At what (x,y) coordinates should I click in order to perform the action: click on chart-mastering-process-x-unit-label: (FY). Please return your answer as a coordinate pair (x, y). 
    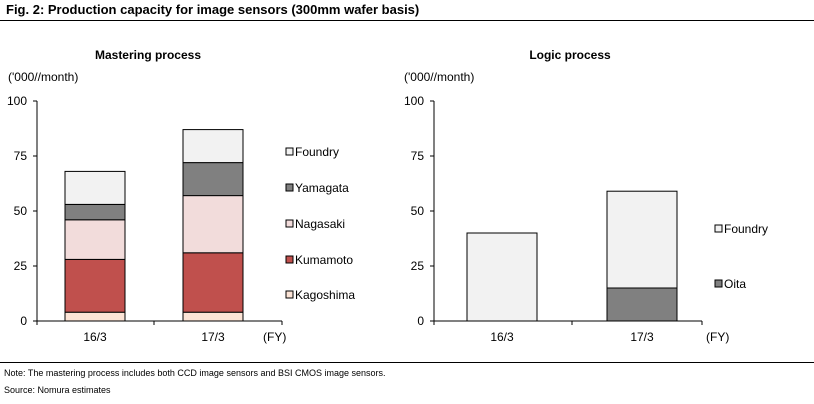
    Looking at the image, I should click on (274, 337).